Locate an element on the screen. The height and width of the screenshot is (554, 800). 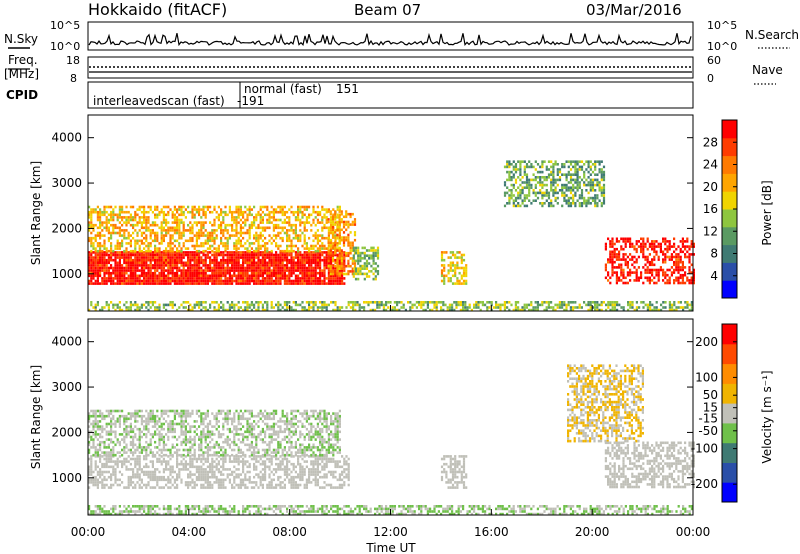
nsky-label: N.Sky is located at coordinates (21, 39).